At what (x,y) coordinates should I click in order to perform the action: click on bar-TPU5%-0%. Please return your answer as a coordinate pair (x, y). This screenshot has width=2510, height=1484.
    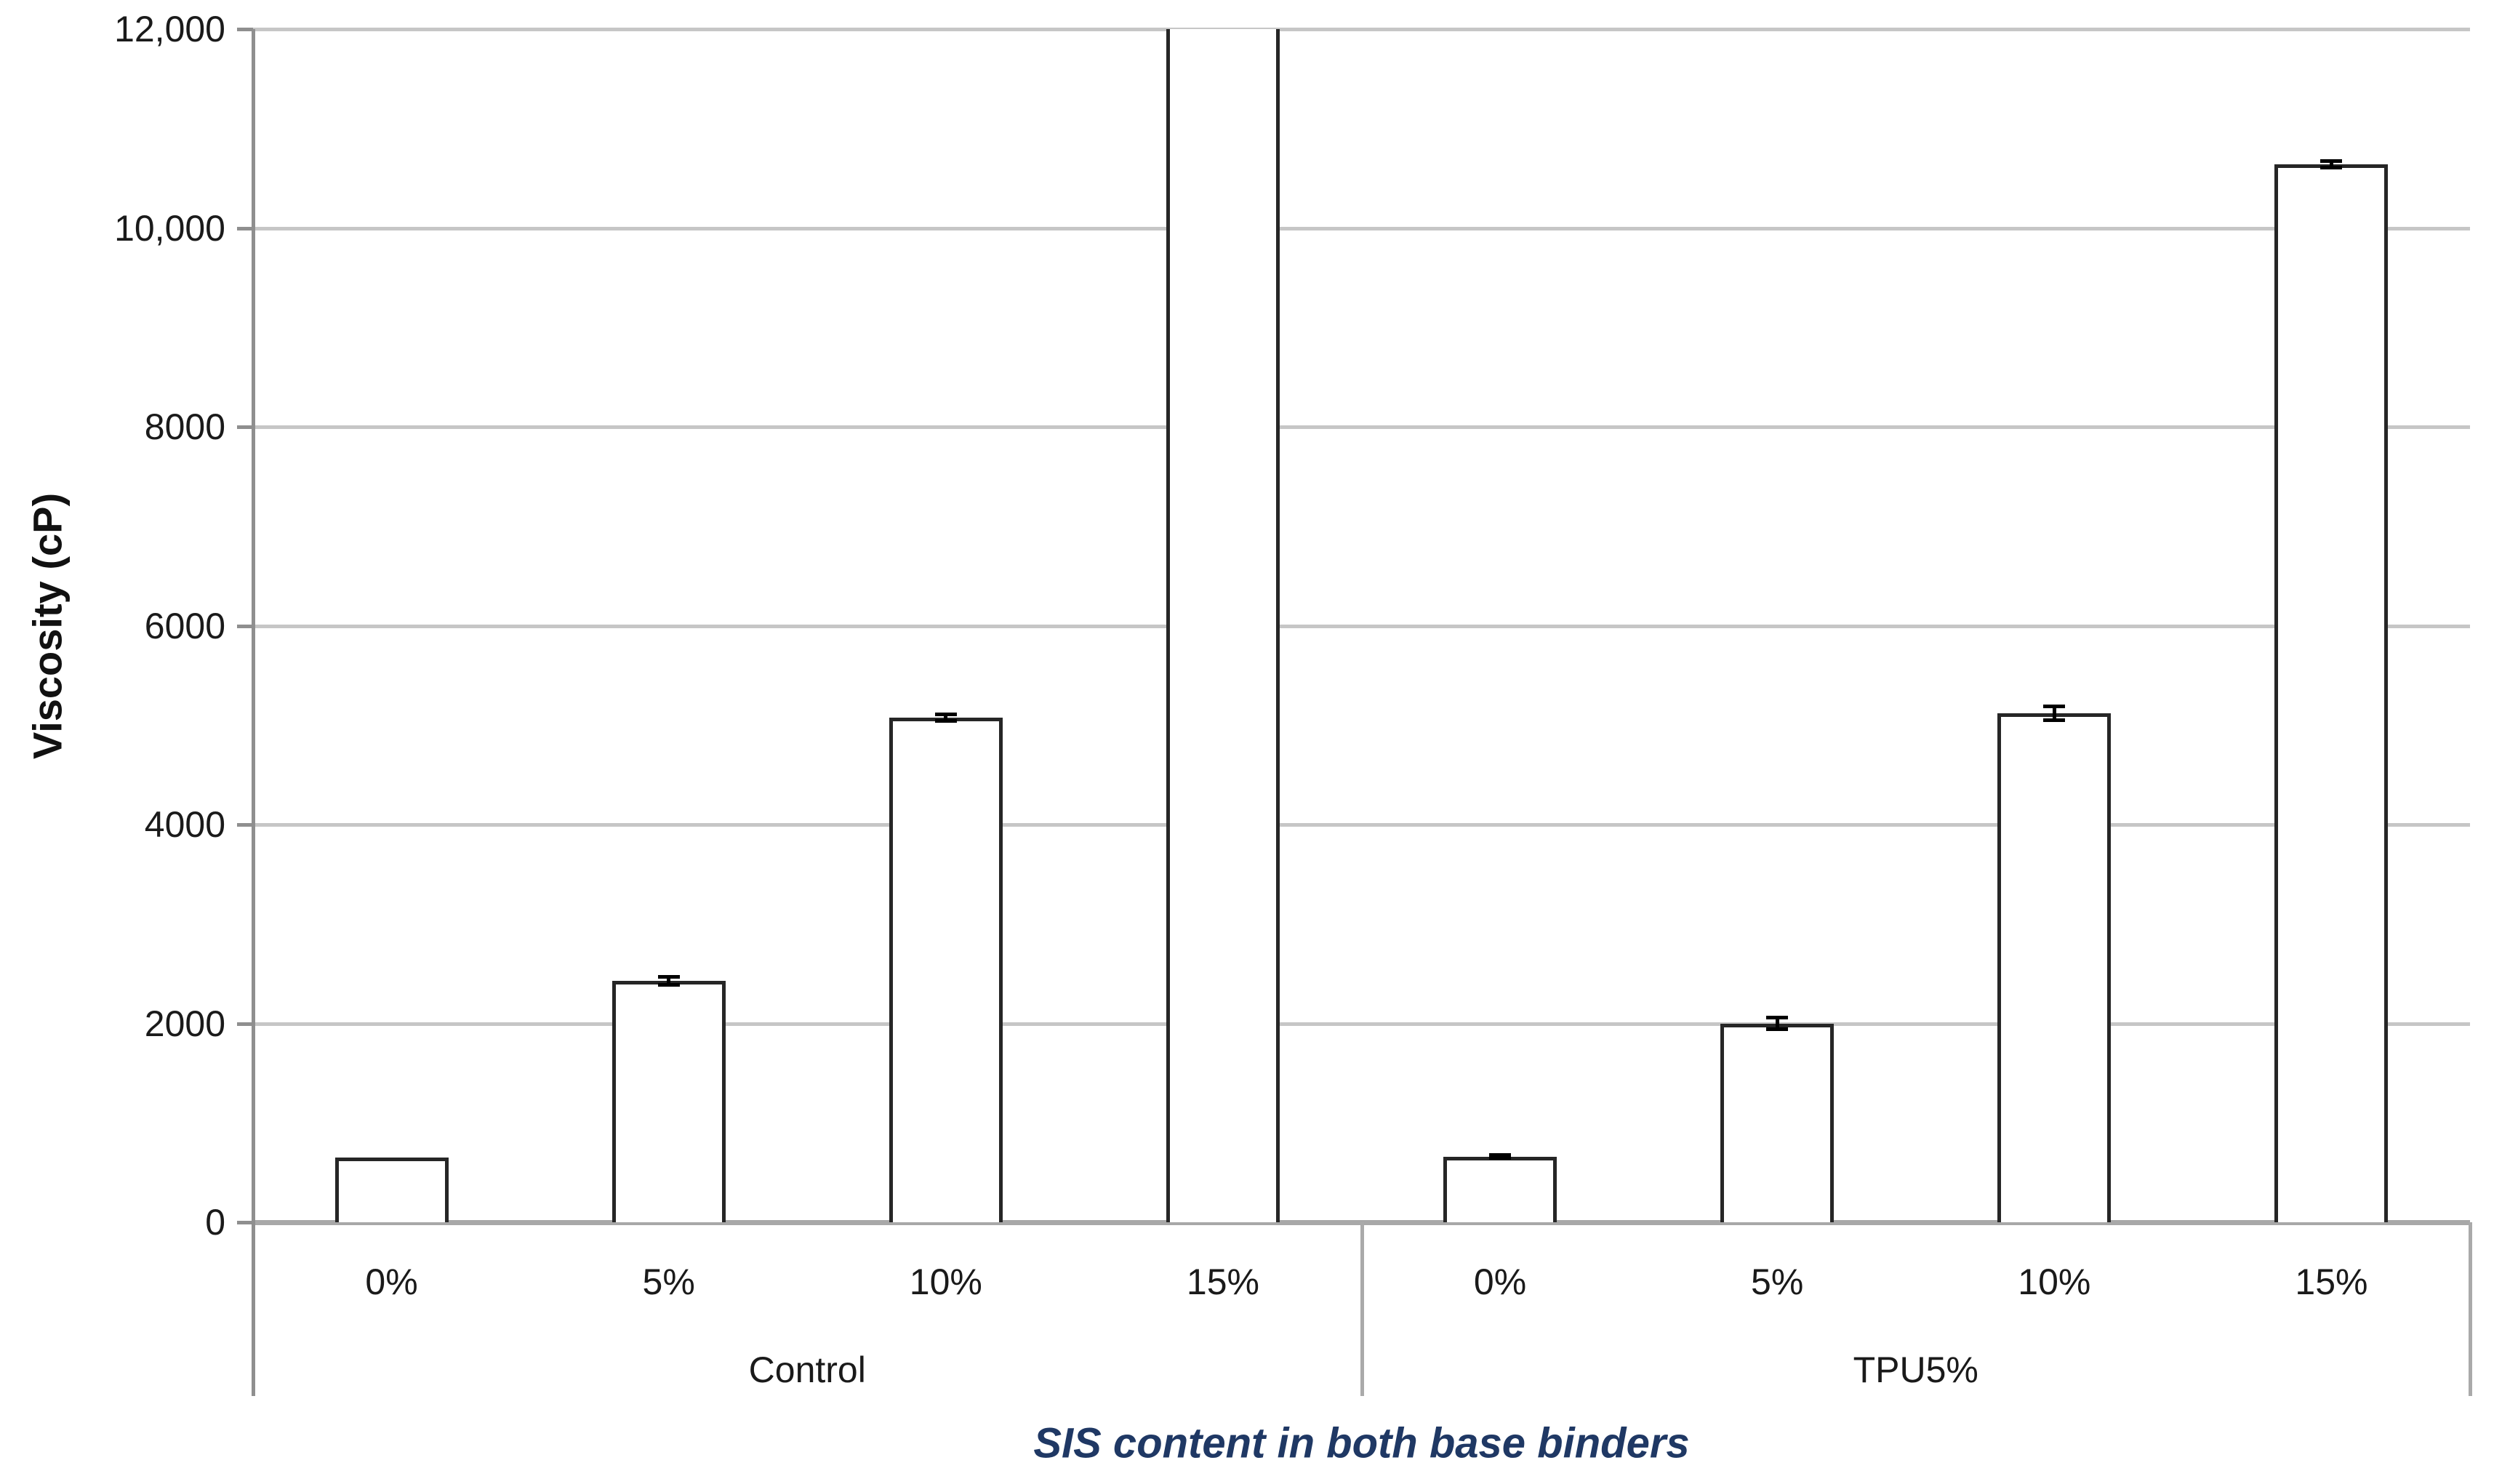
    Looking at the image, I should click on (1500, 1189).